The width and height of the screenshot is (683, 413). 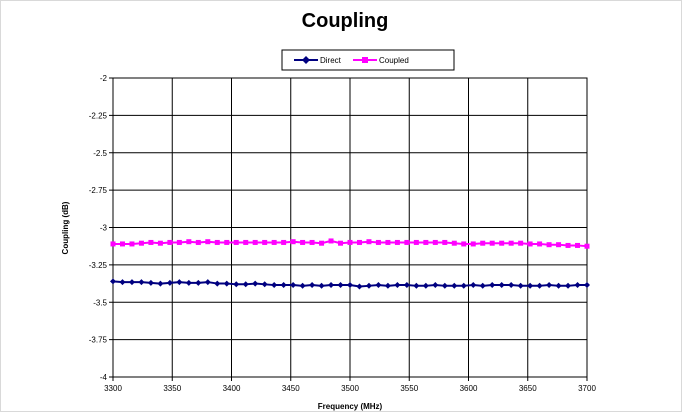 What do you see at coordinates (172, 388) in the screenshot?
I see `x-tick-label: 3350` at bounding box center [172, 388].